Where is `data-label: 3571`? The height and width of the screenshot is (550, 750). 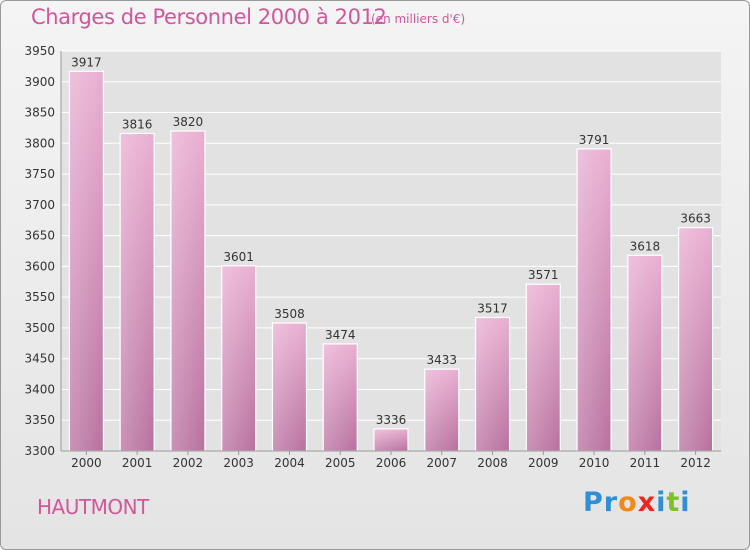 data-label: 3571 is located at coordinates (543, 275).